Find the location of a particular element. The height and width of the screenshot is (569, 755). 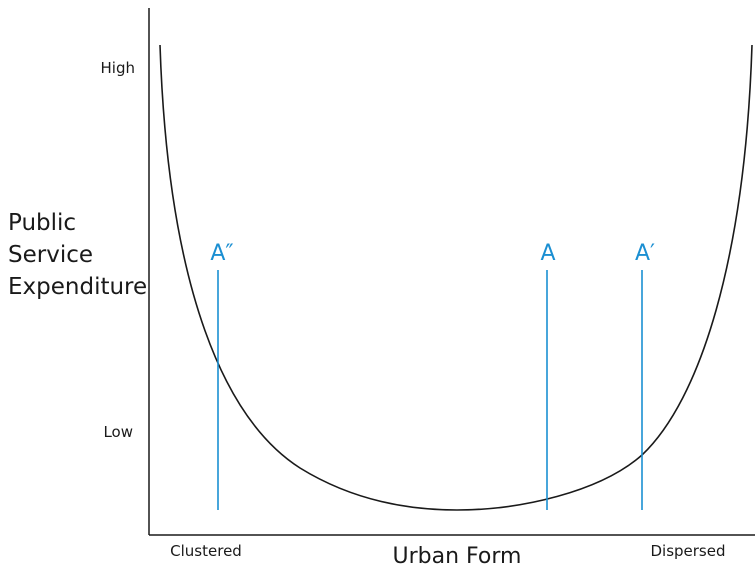

x-axis-title: Urban Form is located at coordinates (457, 556).